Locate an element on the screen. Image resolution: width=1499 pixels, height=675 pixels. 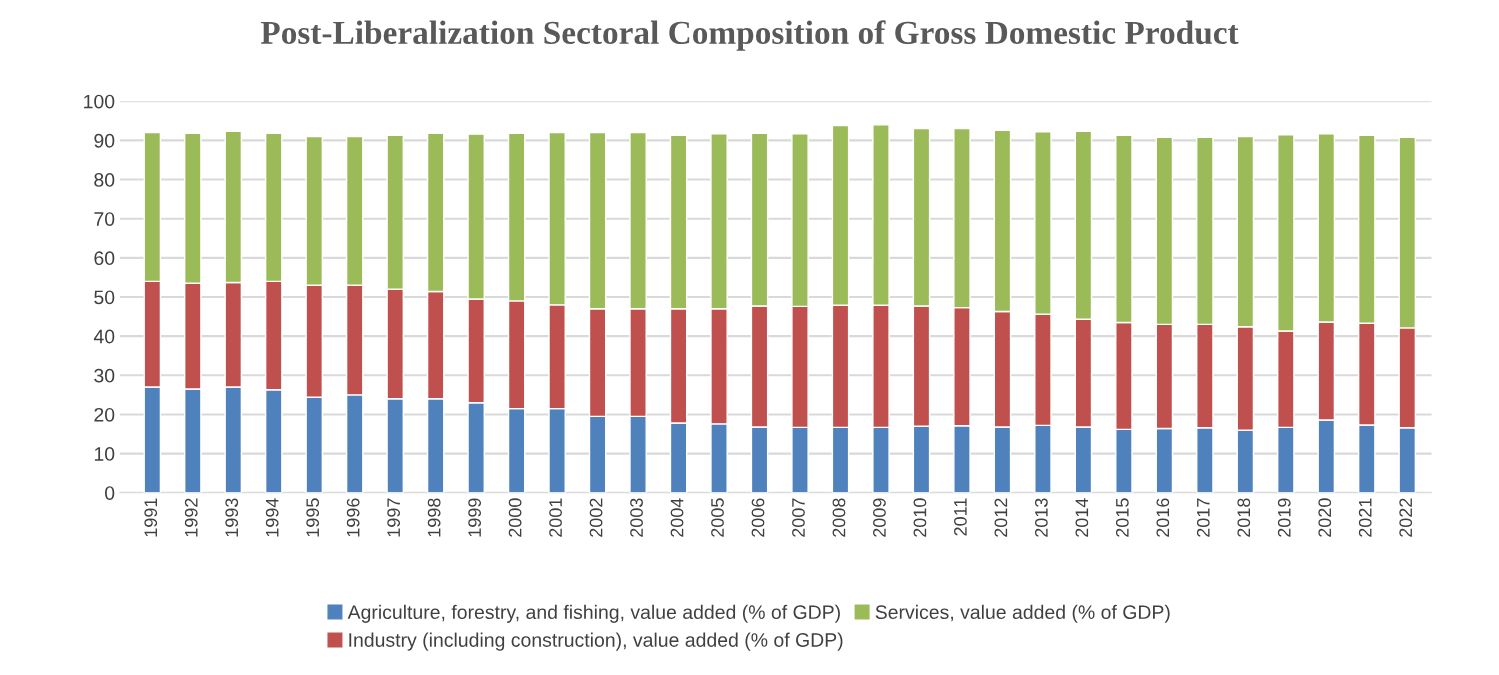
x-tick-label: 1998 is located at coordinates (434, 517).